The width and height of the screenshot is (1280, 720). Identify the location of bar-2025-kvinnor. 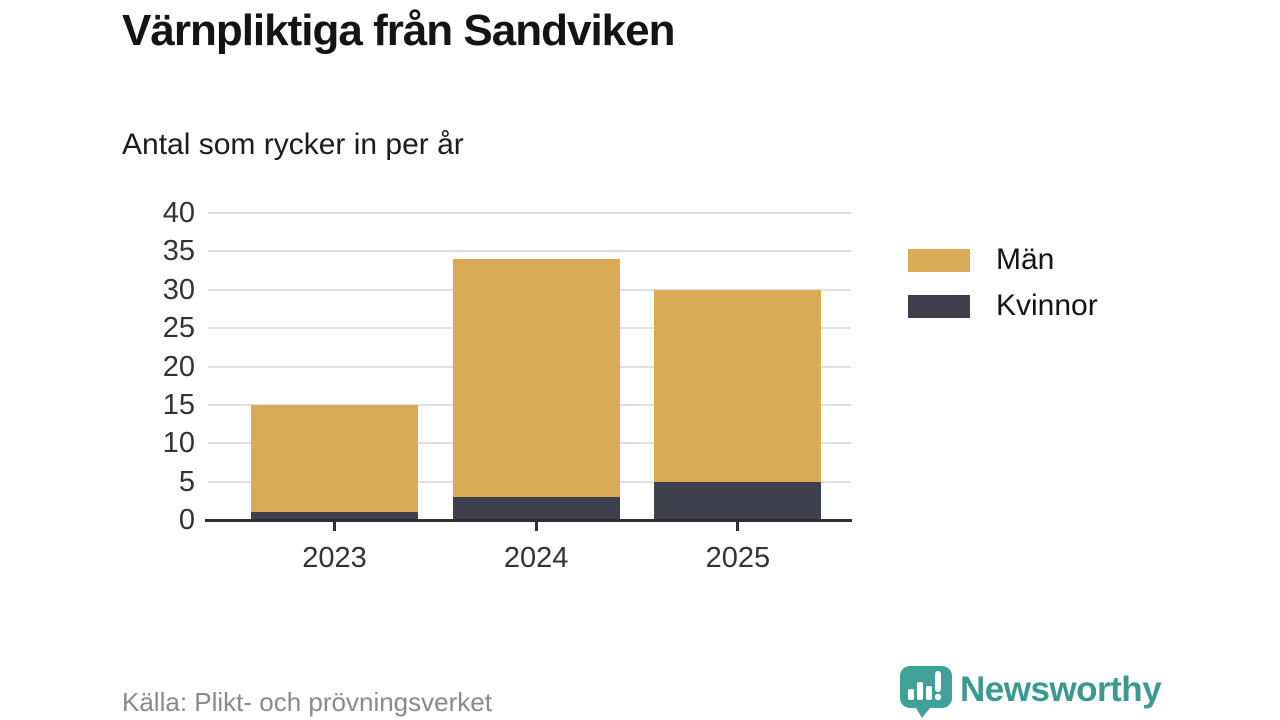
(738, 500).